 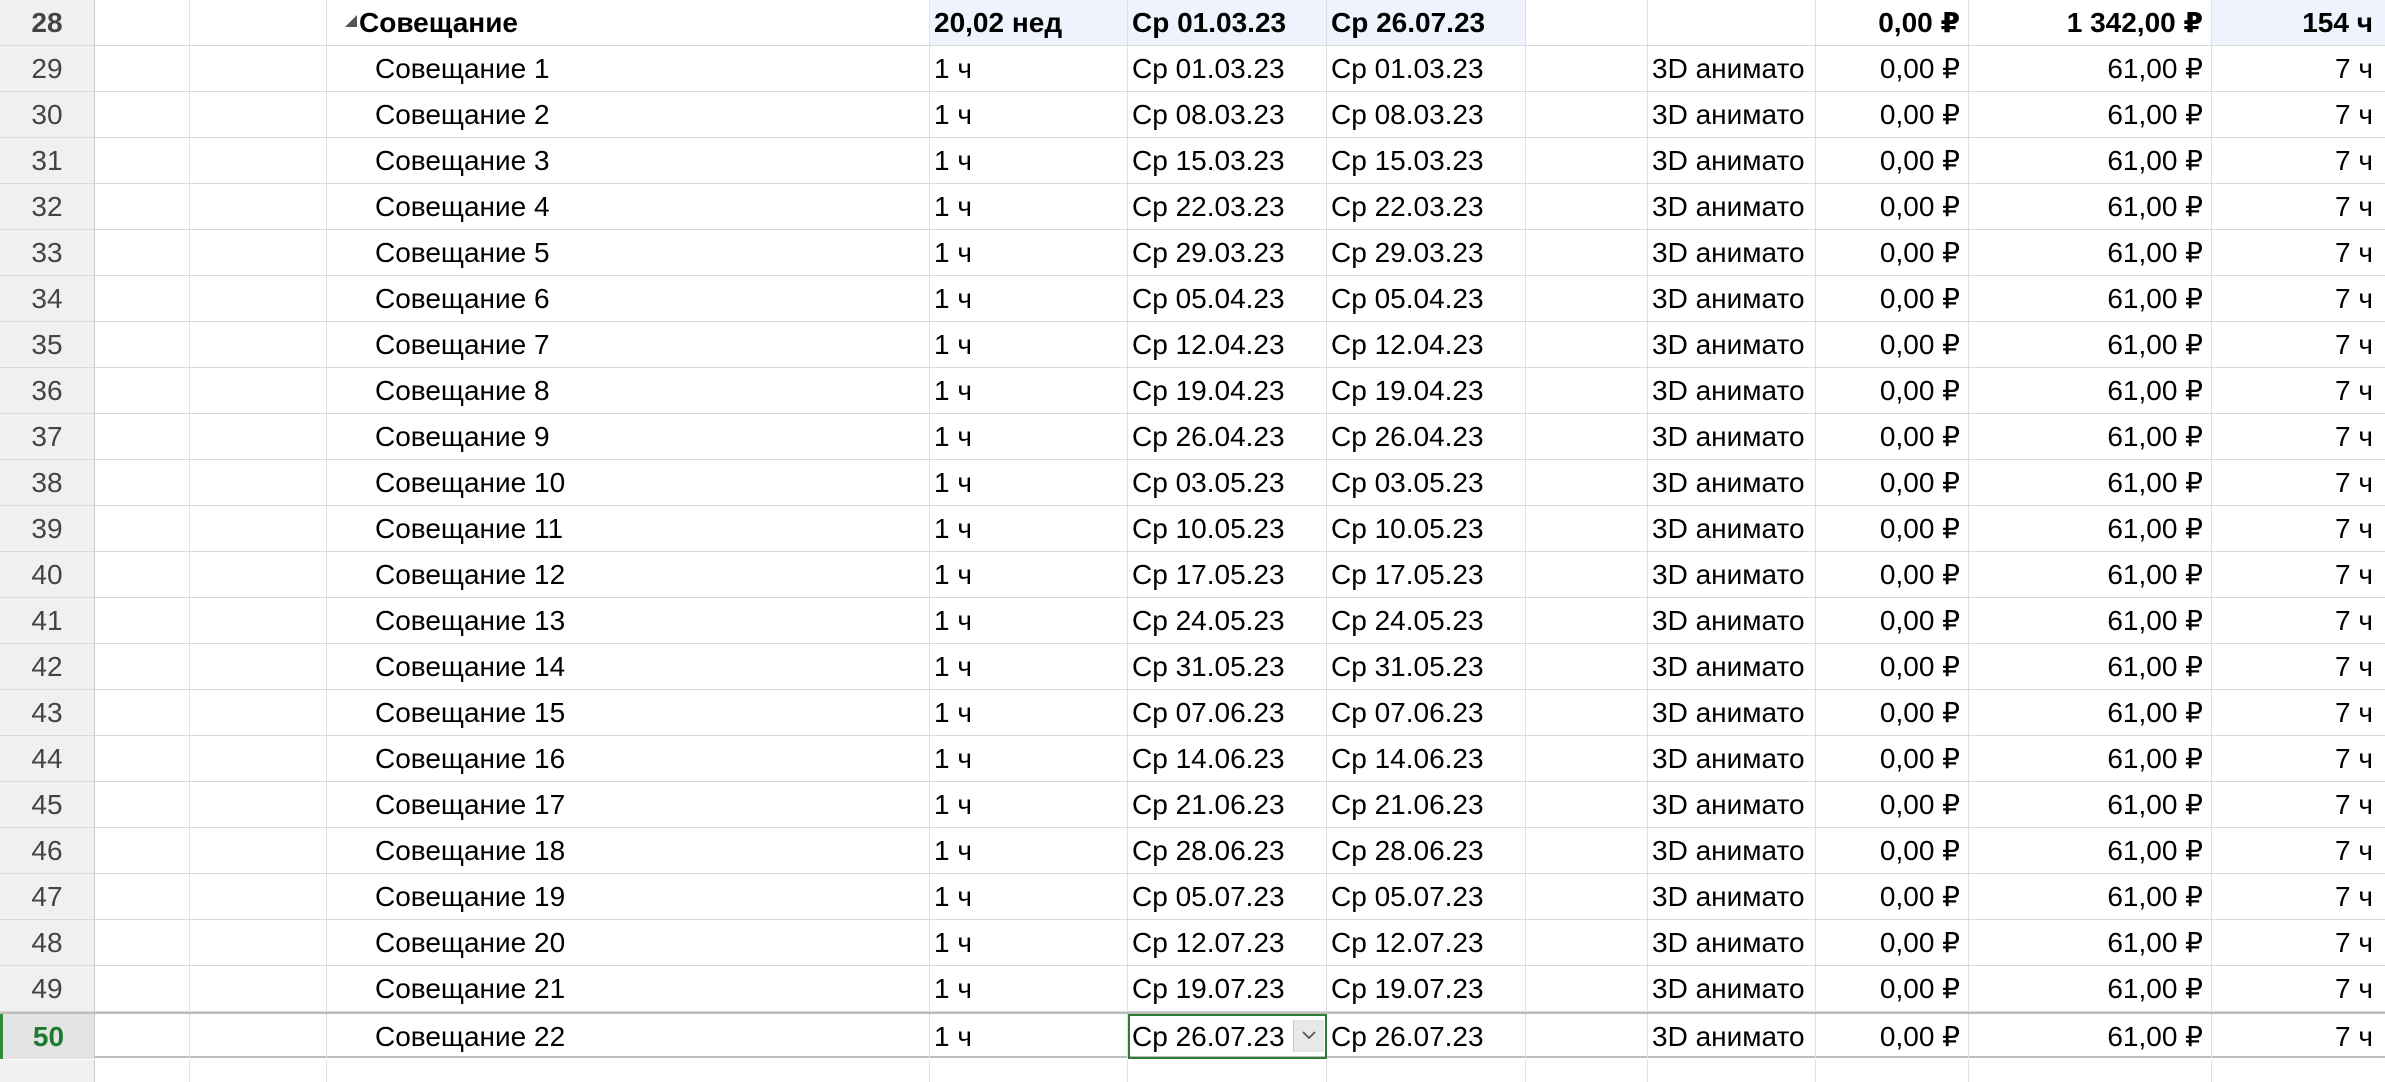 I want to click on finish-cell: Ср 24.05.23, so click(x=1426, y=620).